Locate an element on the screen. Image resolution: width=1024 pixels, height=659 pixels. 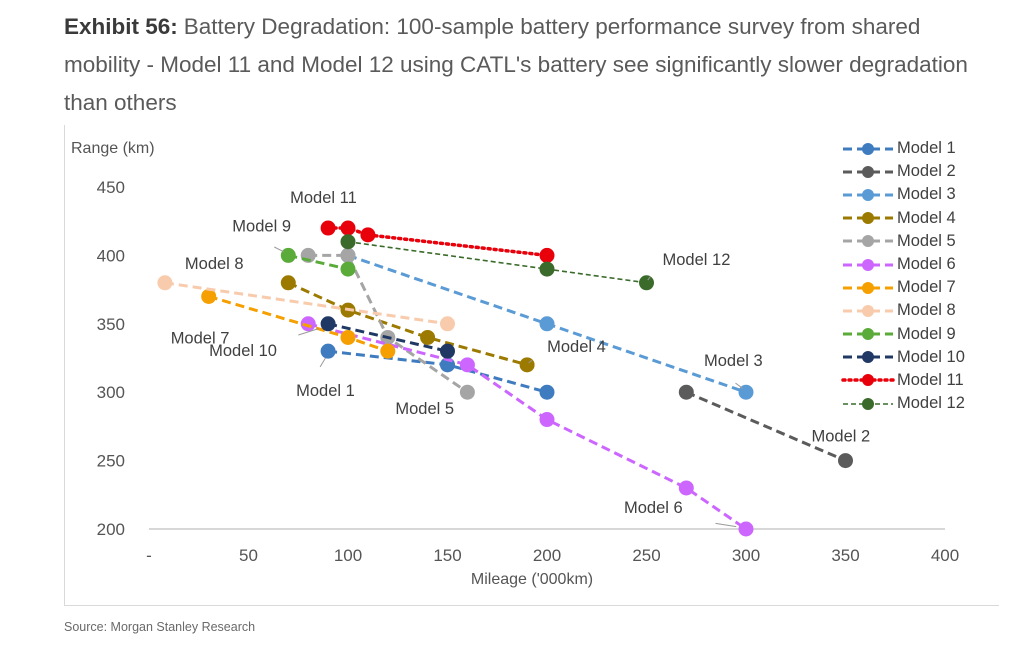
legend-item-model-1: Model 1 is located at coordinates (916, 148).